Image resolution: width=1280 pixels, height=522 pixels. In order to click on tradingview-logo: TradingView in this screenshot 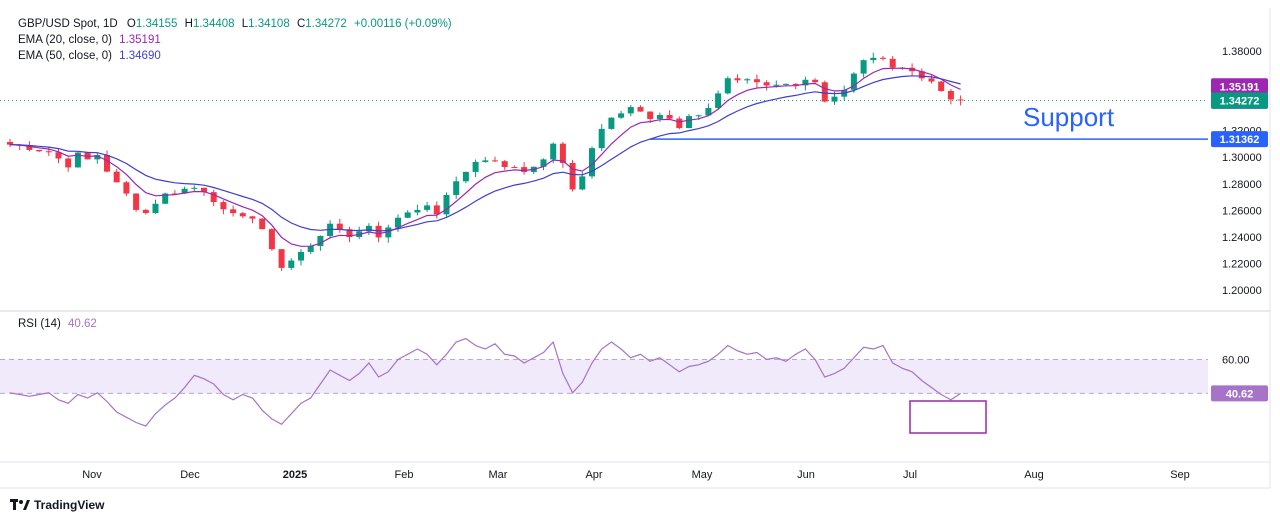, I will do `click(57, 505)`.